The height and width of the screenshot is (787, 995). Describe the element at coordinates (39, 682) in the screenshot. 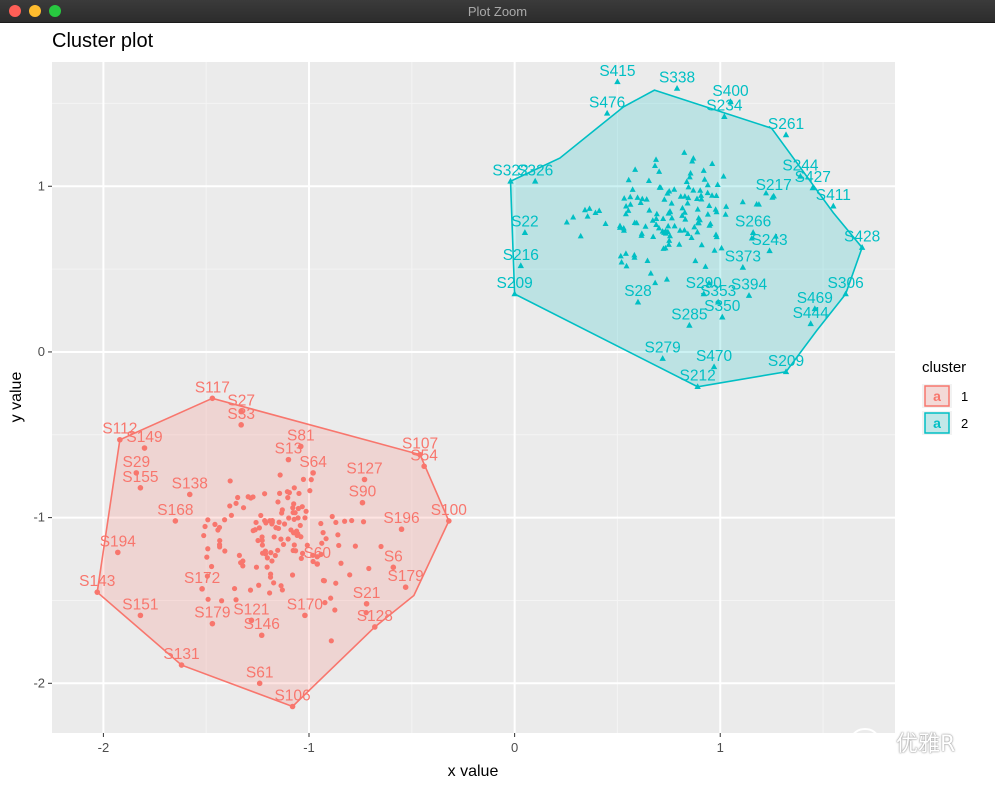

I see `y-tick-label: -2` at that location.